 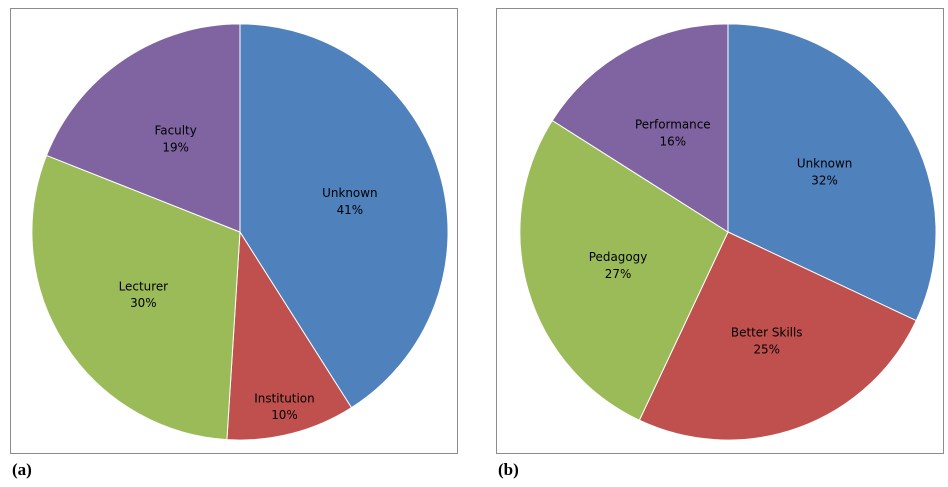 What do you see at coordinates (175, 147) in the screenshot?
I see `pie-a-value-faculty: 19%` at bounding box center [175, 147].